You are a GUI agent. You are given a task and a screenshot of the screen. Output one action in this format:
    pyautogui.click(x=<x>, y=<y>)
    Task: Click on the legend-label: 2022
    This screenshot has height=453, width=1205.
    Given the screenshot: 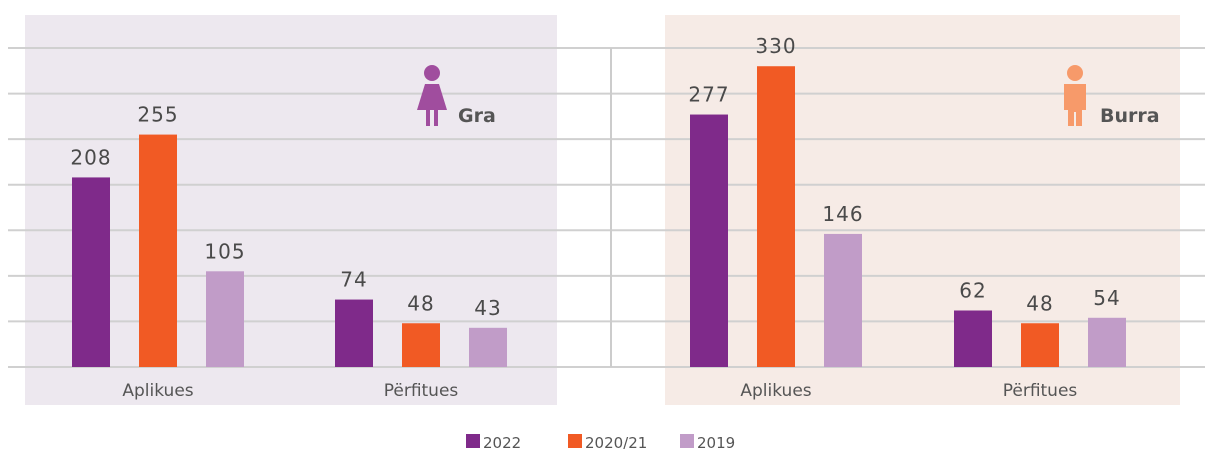 What is the action you would take?
    pyautogui.click(x=502, y=441)
    